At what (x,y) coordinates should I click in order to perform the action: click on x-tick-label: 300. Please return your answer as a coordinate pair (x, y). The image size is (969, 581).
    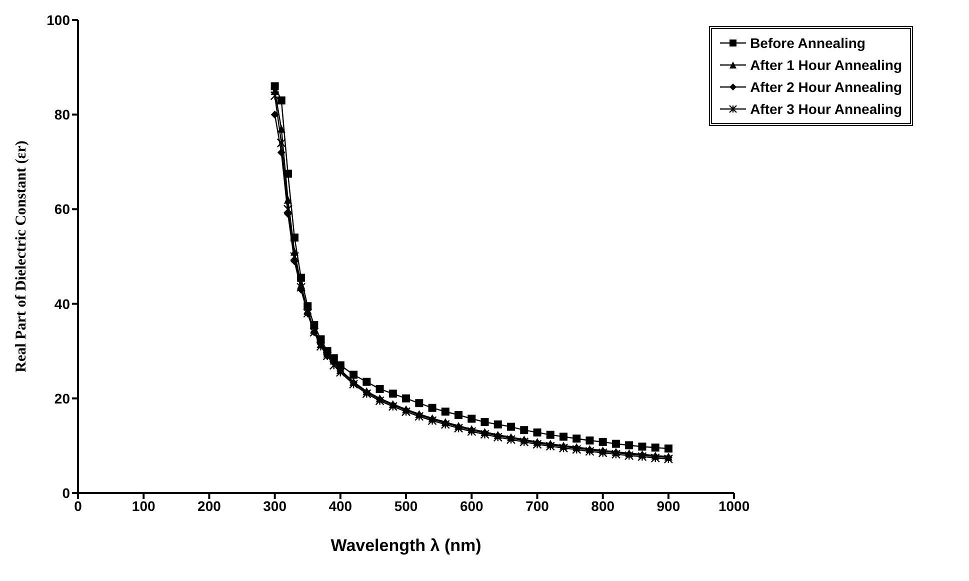
    Looking at the image, I should click on (275, 506).